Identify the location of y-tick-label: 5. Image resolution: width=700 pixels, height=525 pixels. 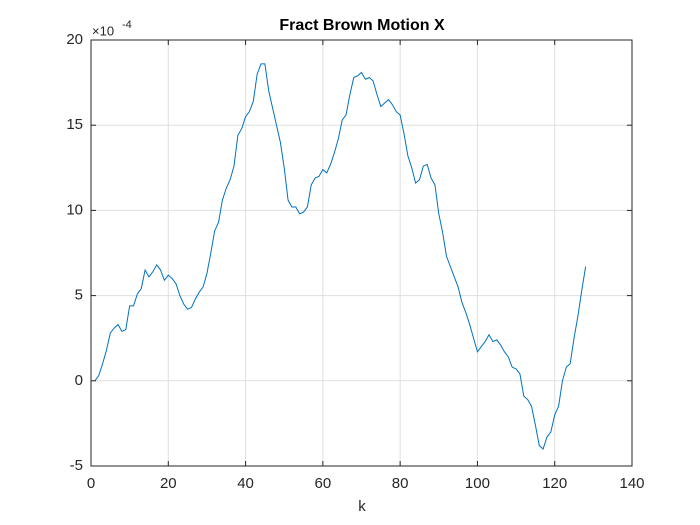
(79, 295).